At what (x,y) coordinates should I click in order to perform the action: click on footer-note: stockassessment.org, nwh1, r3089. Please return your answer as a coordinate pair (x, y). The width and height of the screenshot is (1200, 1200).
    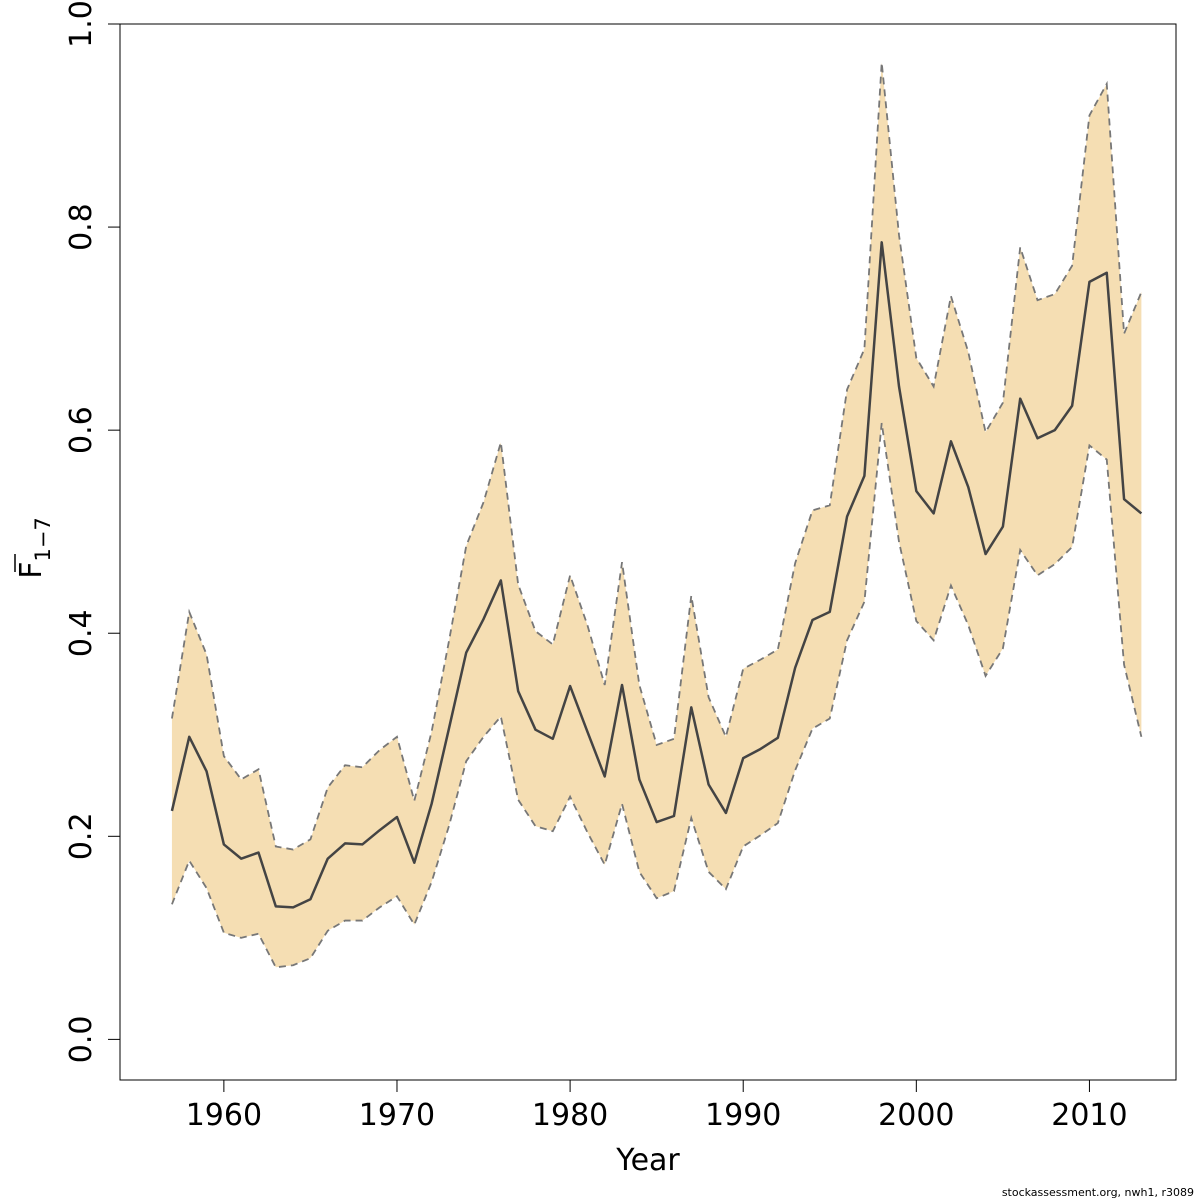
    Looking at the image, I should click on (1098, 1192).